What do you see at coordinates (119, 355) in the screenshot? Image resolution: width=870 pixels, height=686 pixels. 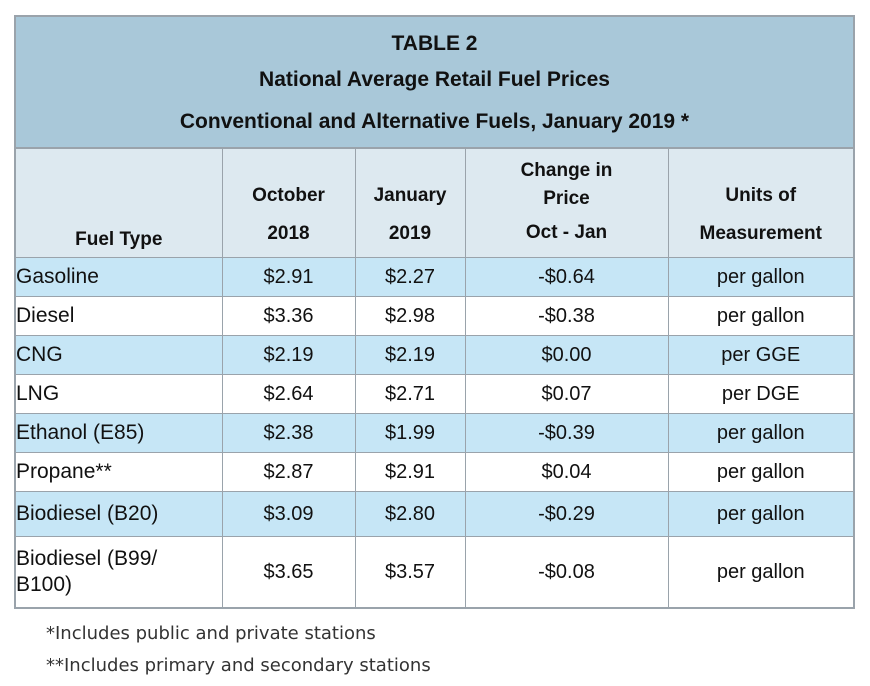 I see `fuel-type-cell: CNG` at bounding box center [119, 355].